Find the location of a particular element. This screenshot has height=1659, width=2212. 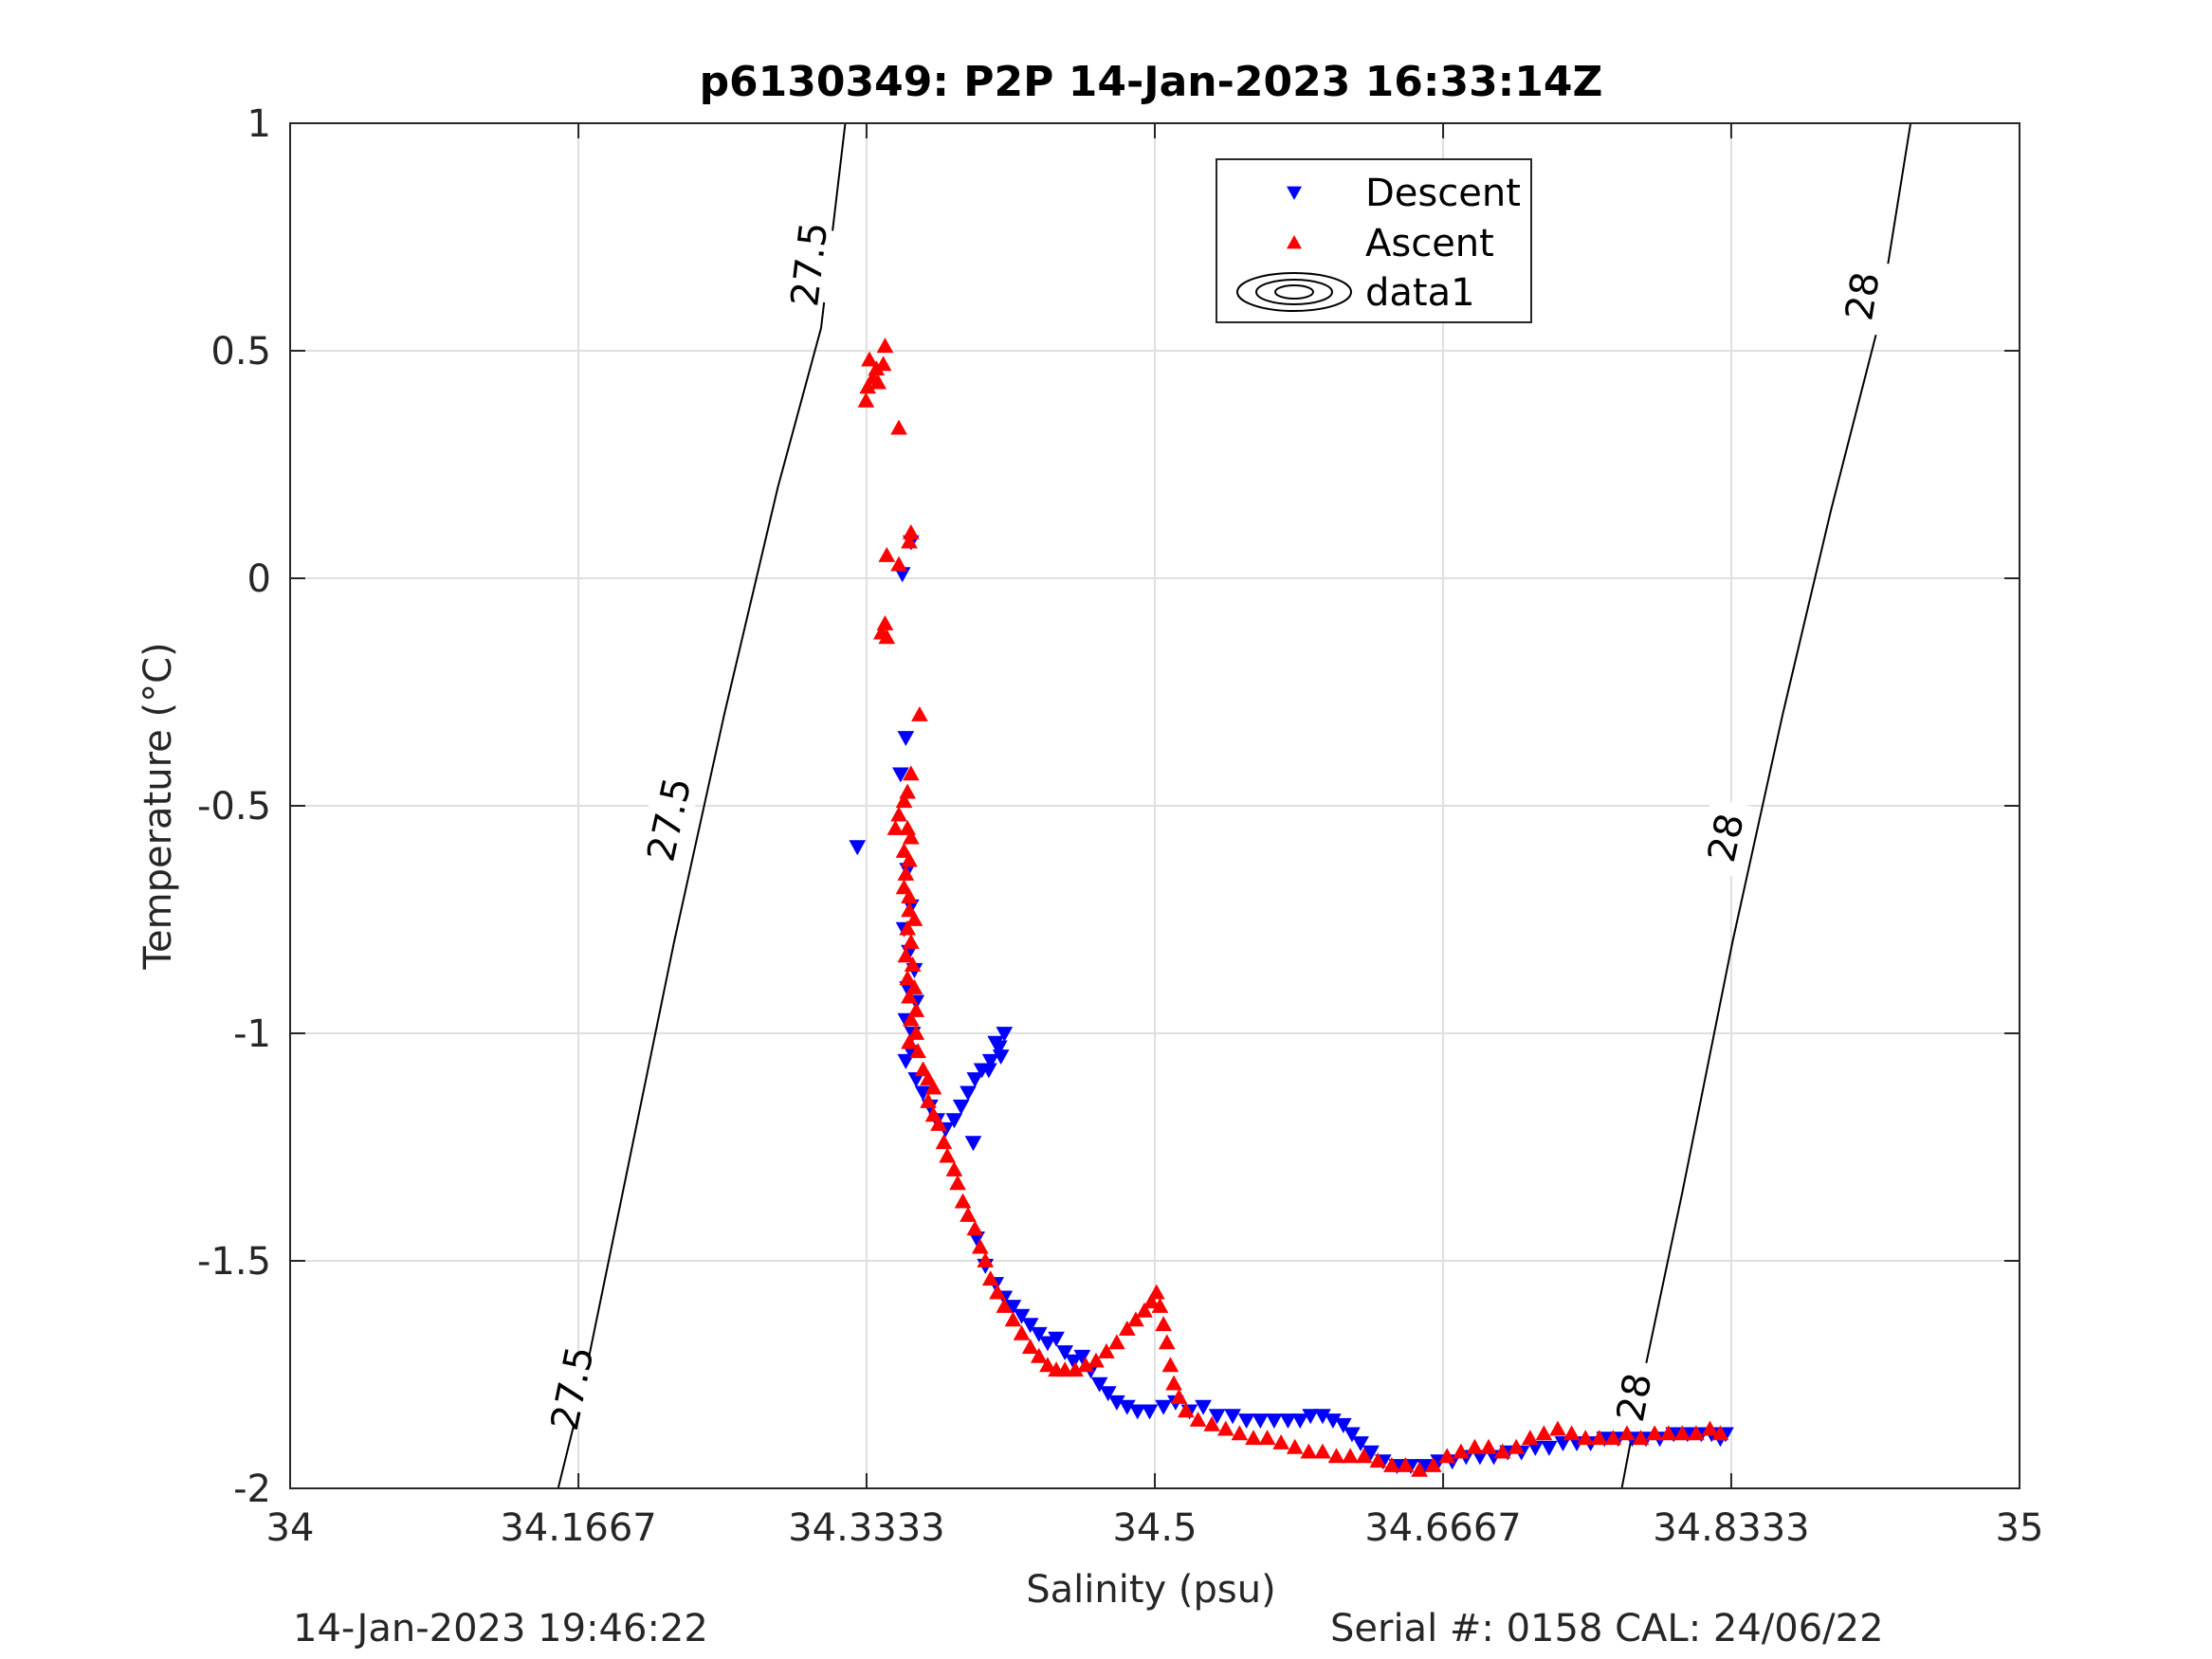

legend-box is located at coordinates (1374, 240).